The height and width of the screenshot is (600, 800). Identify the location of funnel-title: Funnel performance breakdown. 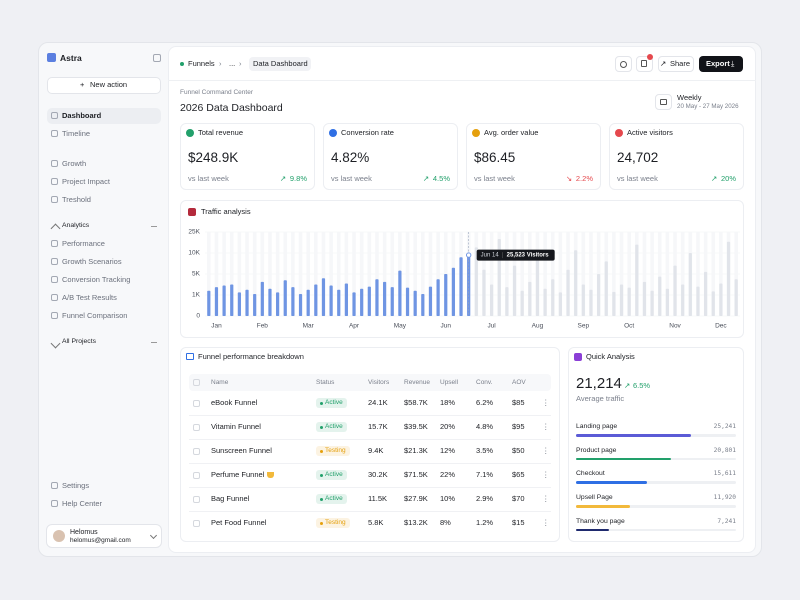
(251, 356).